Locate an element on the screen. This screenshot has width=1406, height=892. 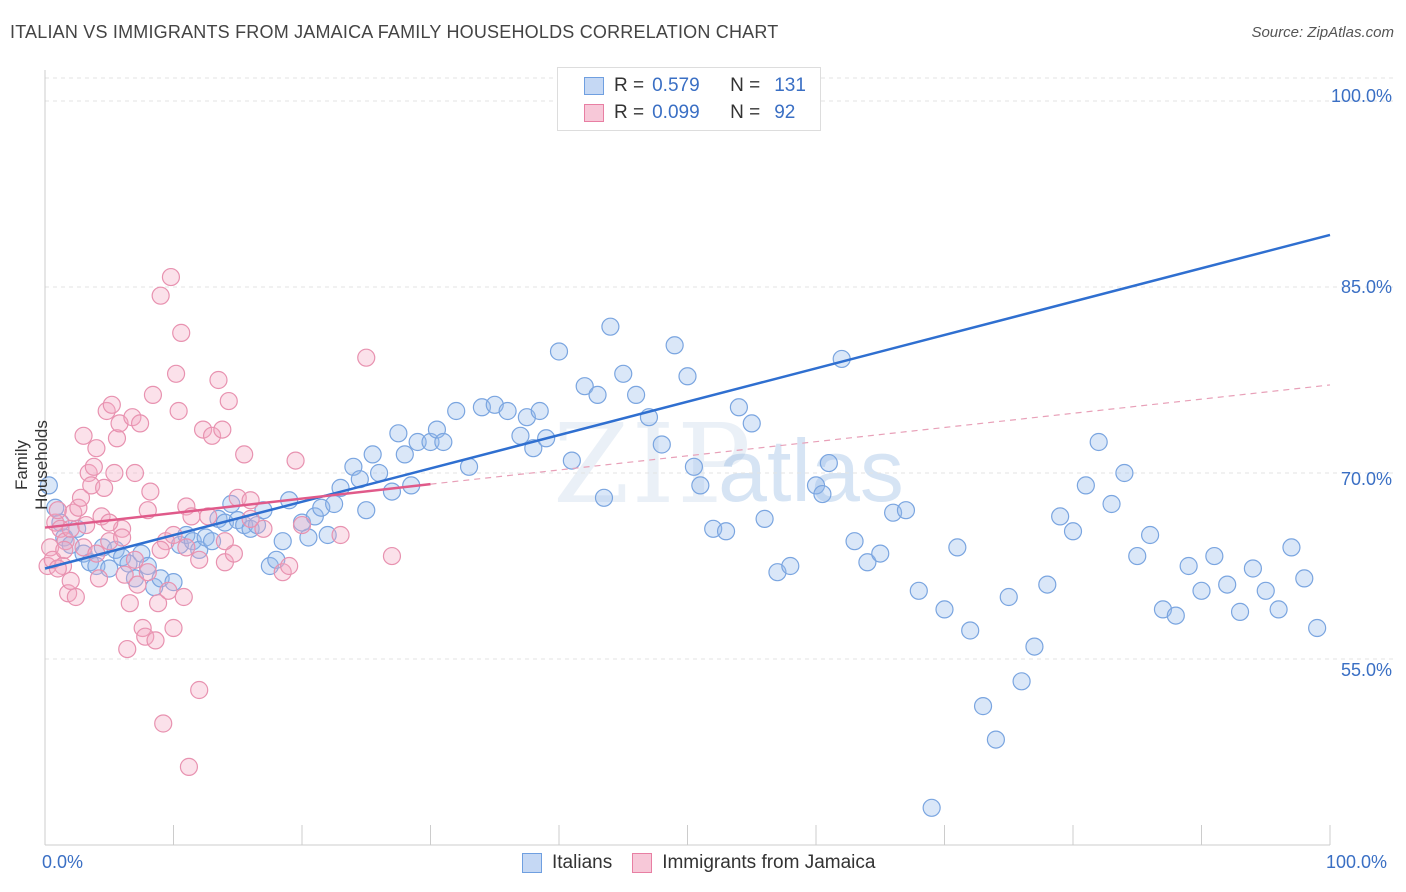
r-value: 0.099 is located at coordinates (676, 112).